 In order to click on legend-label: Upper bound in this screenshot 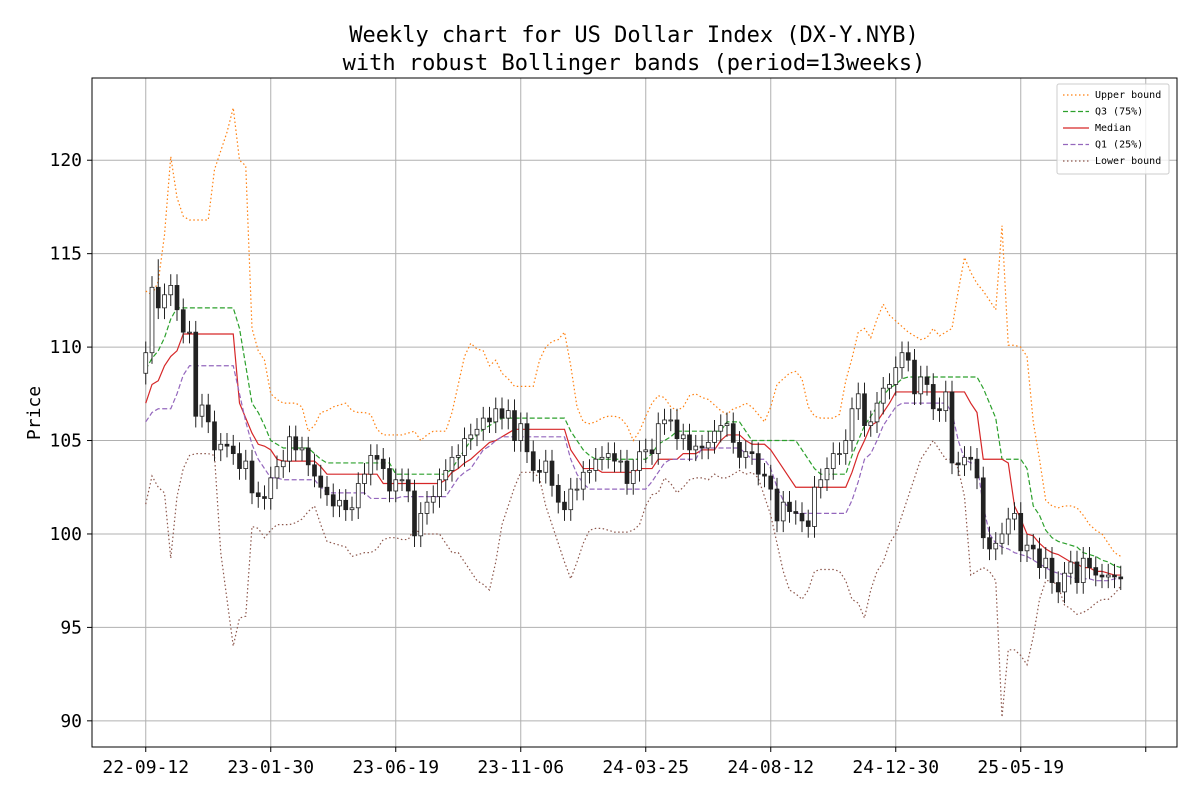, I will do `click(1128, 95)`.